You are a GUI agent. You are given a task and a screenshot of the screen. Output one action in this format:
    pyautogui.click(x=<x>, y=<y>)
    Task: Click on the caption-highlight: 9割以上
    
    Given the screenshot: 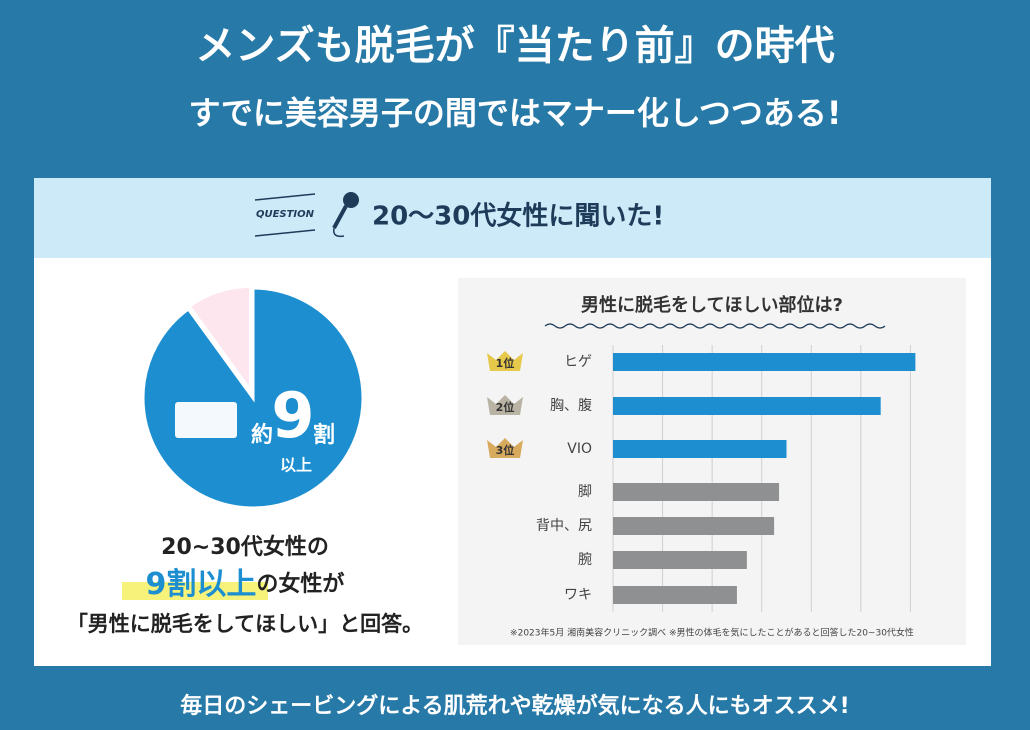 What is the action you would take?
    pyautogui.click(x=201, y=584)
    